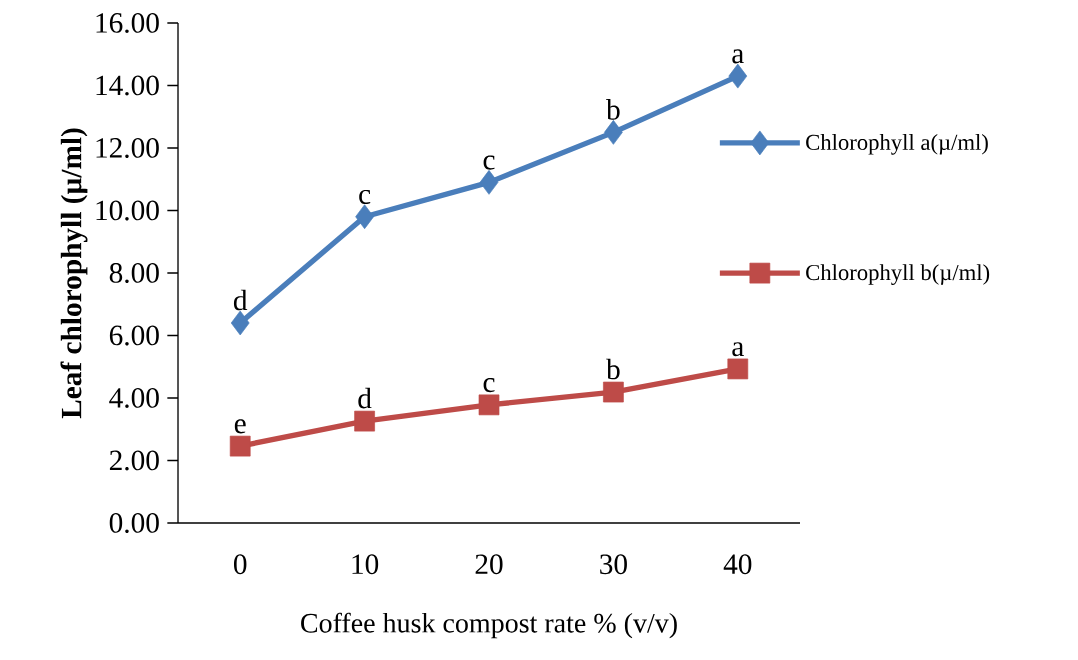 The height and width of the screenshot is (660, 1078). I want to click on x-tick-label: 0, so click(240, 564).